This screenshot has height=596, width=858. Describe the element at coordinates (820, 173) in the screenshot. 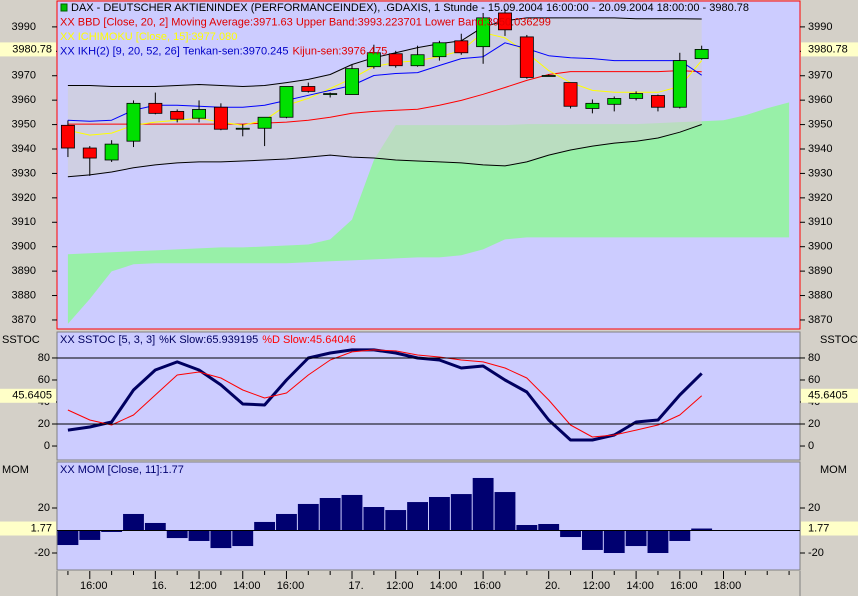

I see `y-tick-label: 3930` at that location.